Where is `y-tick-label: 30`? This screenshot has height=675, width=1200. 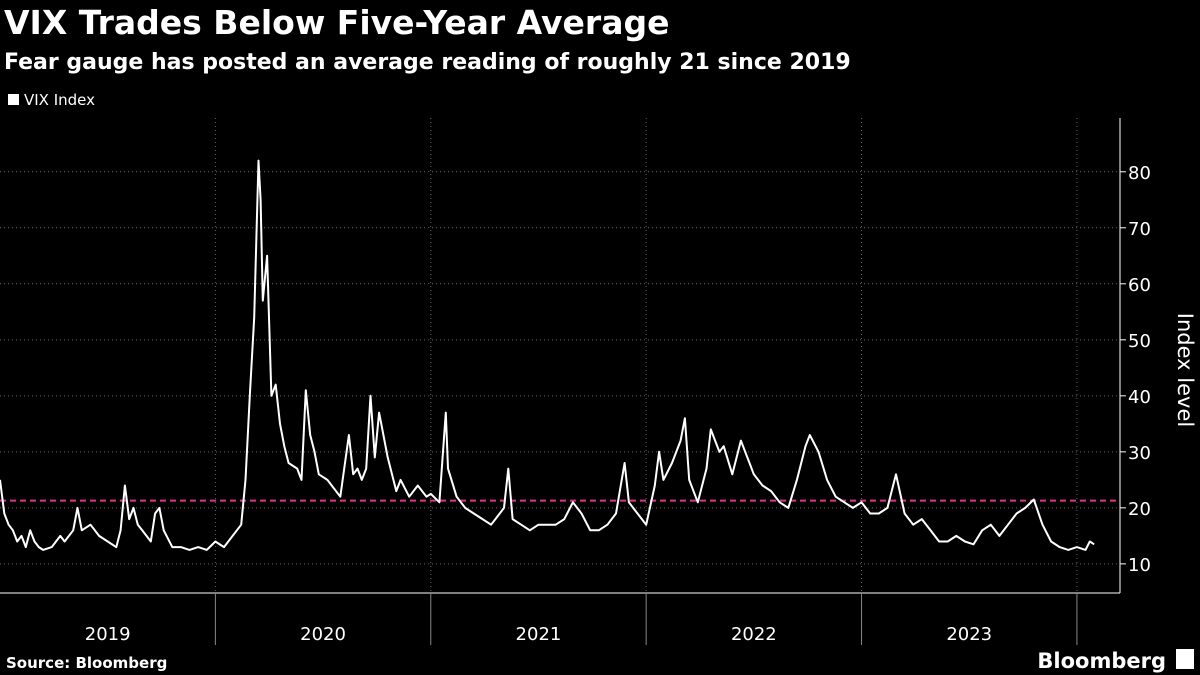 y-tick-label: 30 is located at coordinates (1139, 453).